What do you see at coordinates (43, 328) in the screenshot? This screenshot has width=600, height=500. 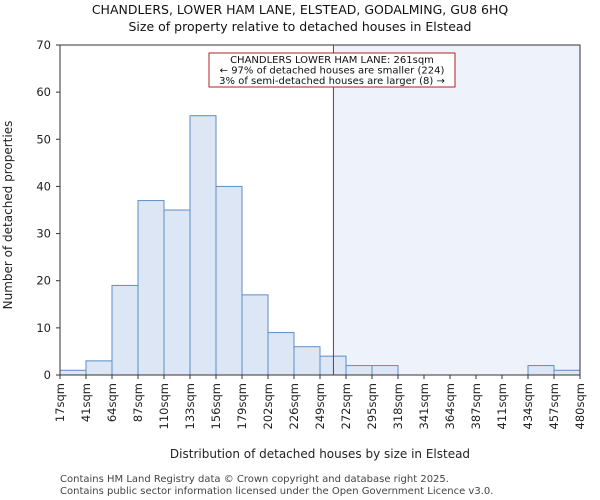 I see `y-tick-label-10: 10` at bounding box center [43, 328].